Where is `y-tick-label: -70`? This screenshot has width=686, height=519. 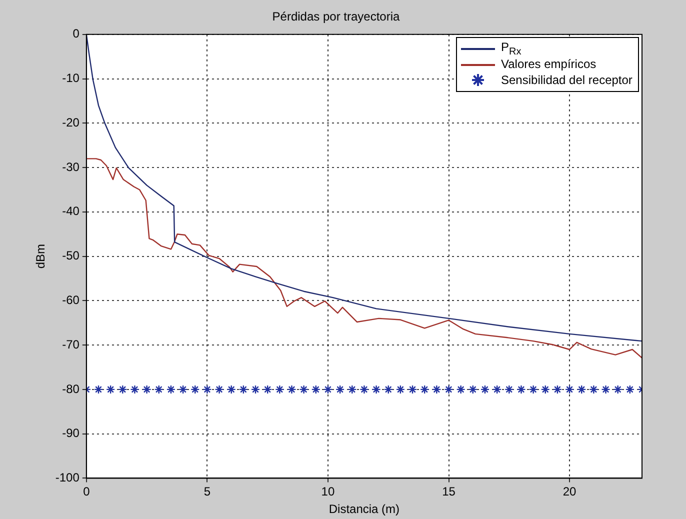
y-tick-label: -70 is located at coordinates (71, 344).